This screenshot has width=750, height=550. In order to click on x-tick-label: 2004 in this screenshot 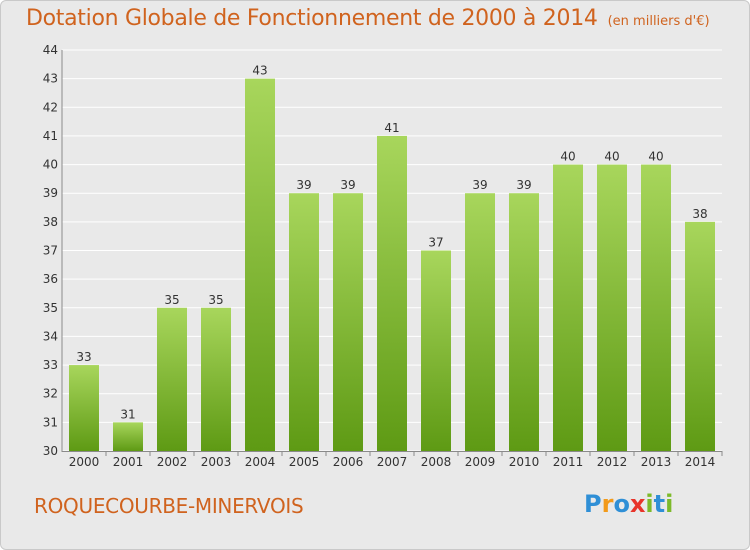, I will do `click(260, 462)`.